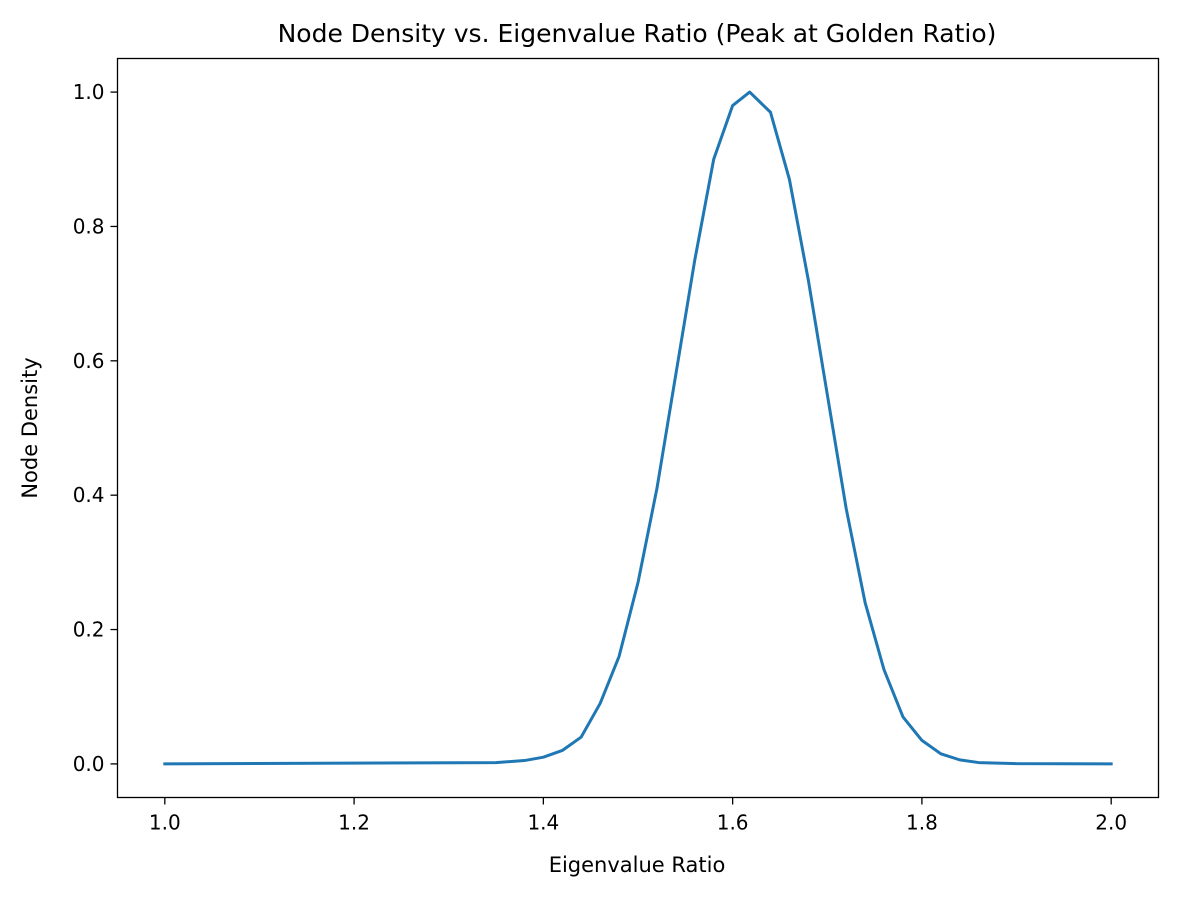 The image size is (1177, 902). I want to click on y-axis-label: Node Density, so click(30, 427).